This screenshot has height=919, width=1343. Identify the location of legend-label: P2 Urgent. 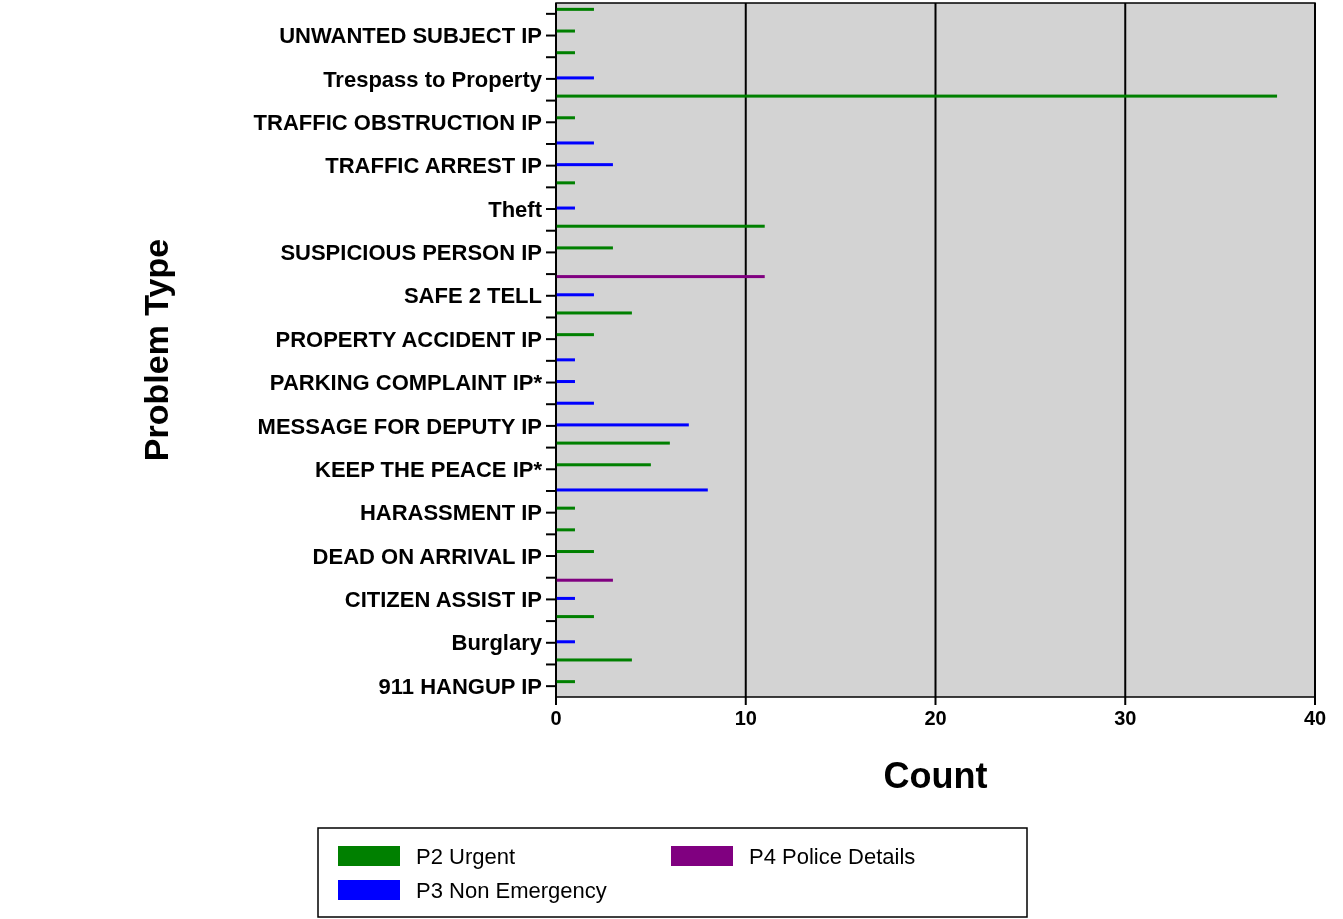
(466, 856).